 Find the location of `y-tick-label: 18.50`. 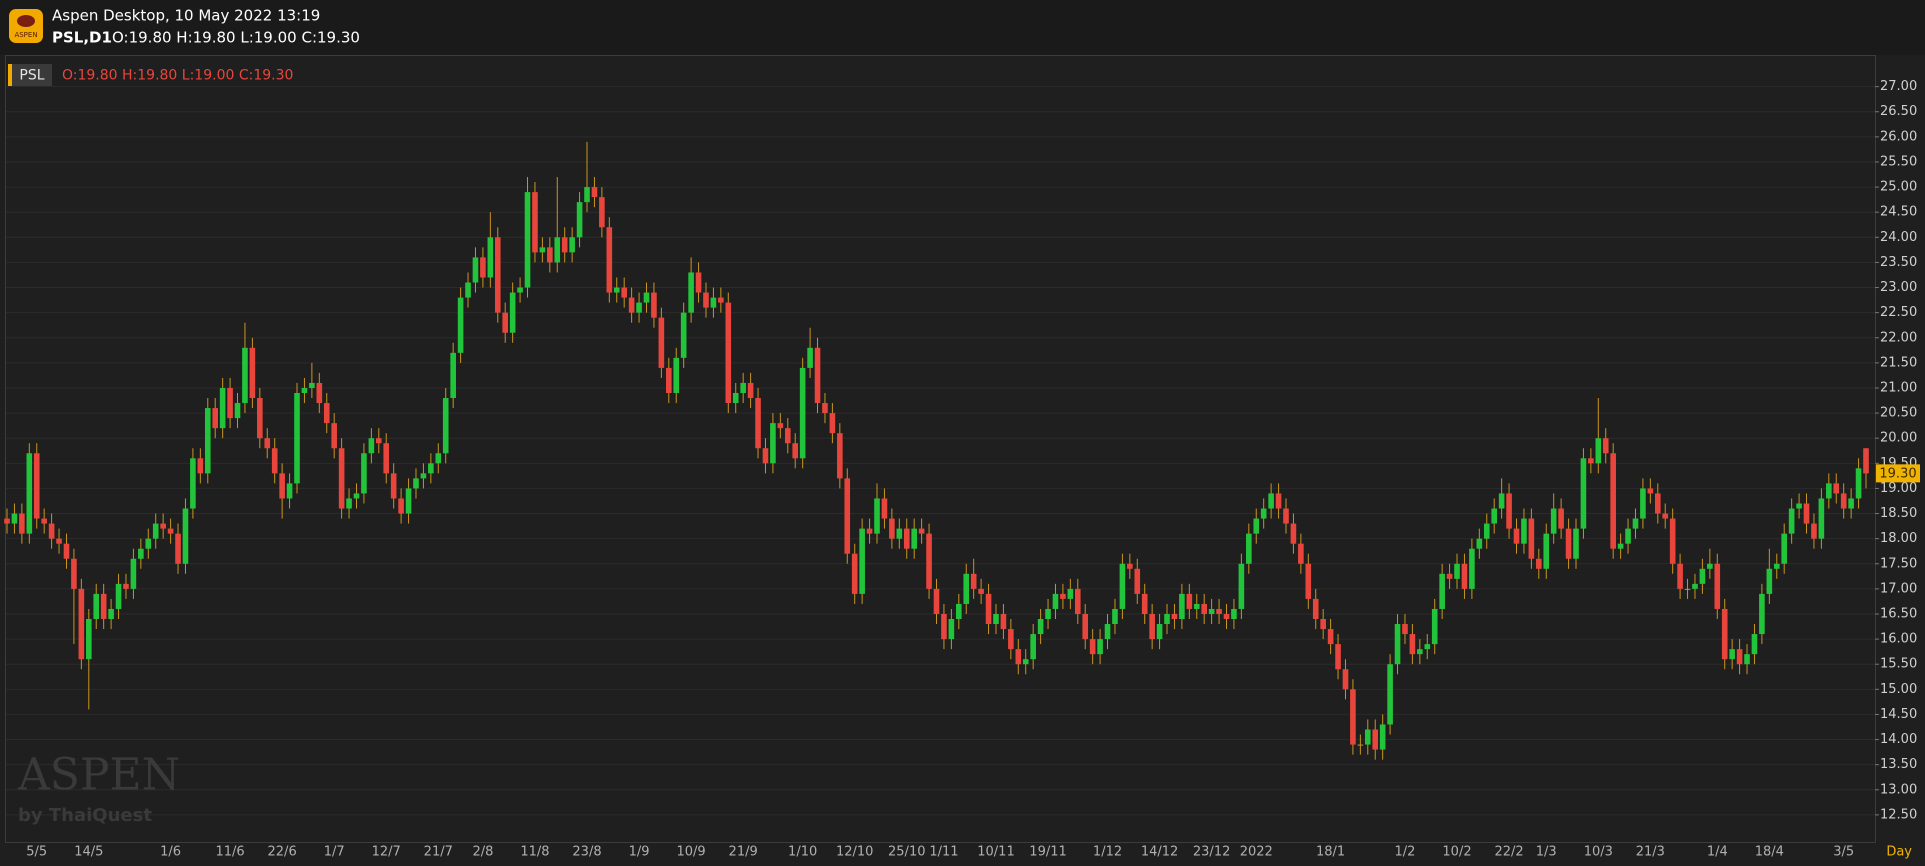

y-tick-label: 18.50 is located at coordinates (1898, 513).